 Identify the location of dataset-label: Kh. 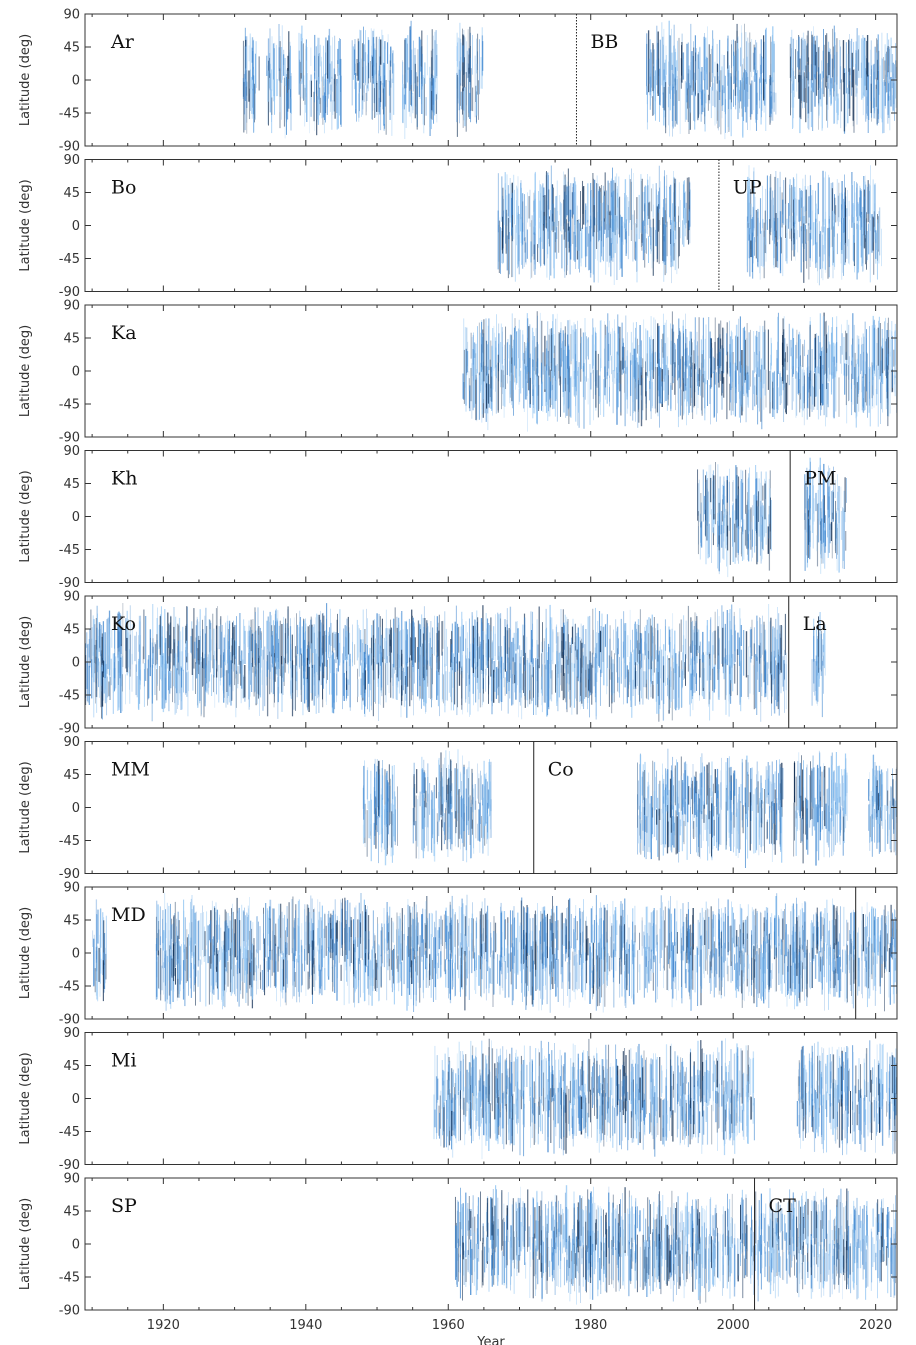
(124, 479).